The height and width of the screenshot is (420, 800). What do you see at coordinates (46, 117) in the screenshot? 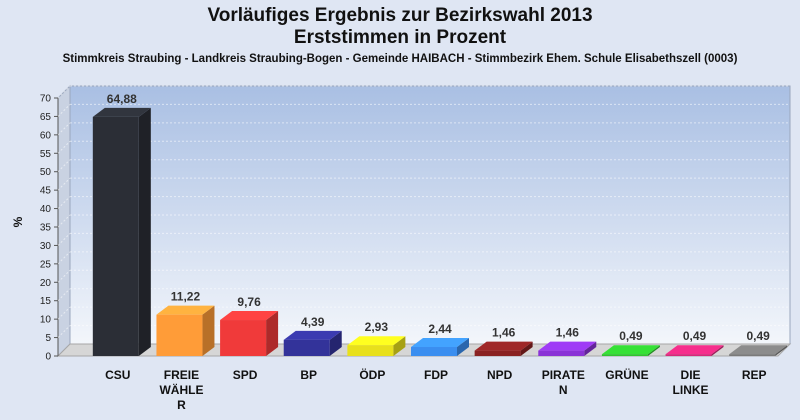
I see `y-tick-label: 65` at bounding box center [46, 117].